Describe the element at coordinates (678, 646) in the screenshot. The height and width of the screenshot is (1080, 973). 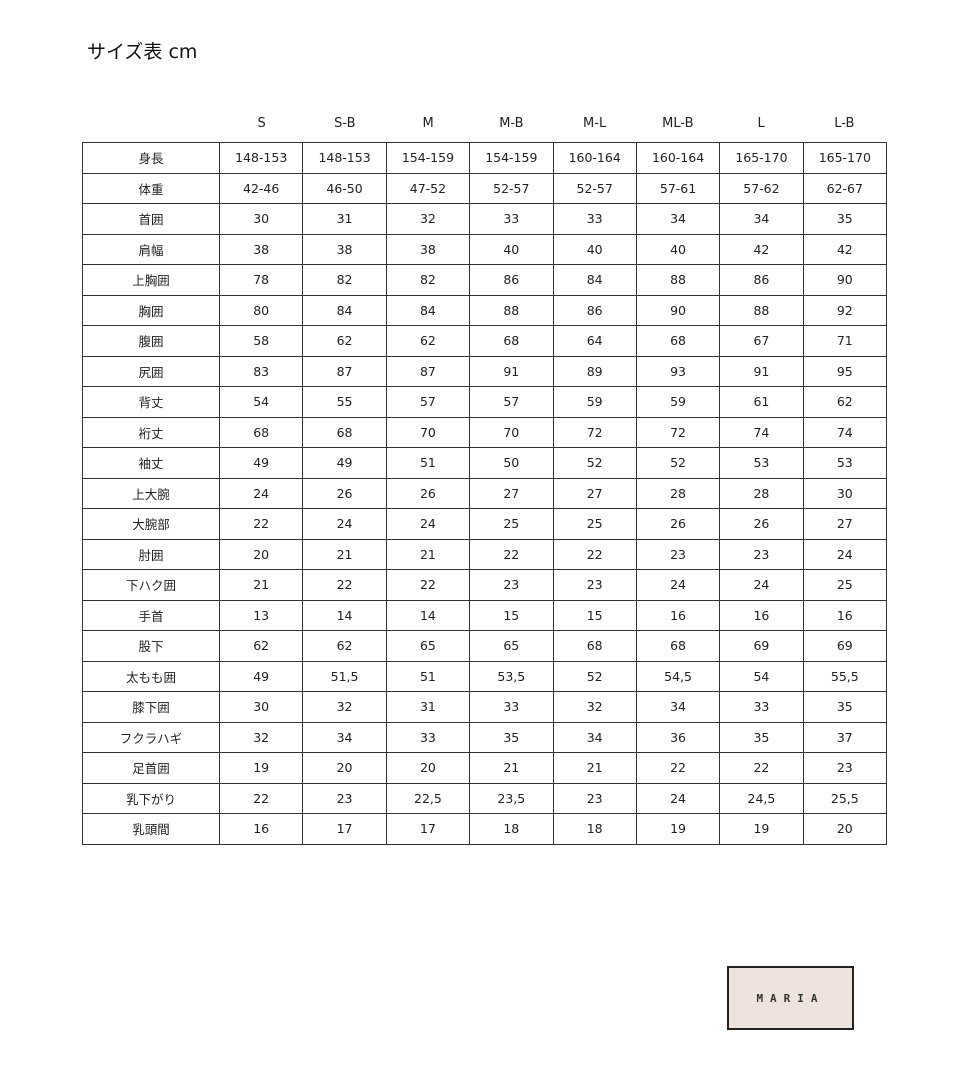
I see `table-cell: 68` at that location.